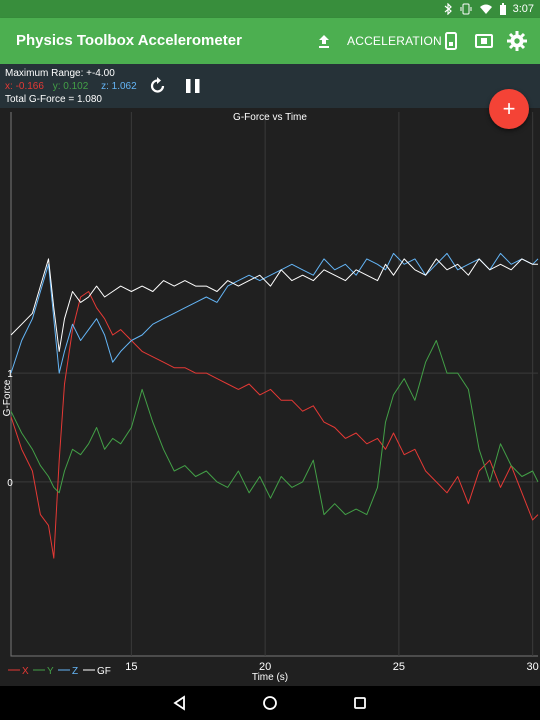 The width and height of the screenshot is (540, 720). What do you see at coordinates (274, 305) in the screenshot?
I see `series-line-gf` at bounding box center [274, 305].